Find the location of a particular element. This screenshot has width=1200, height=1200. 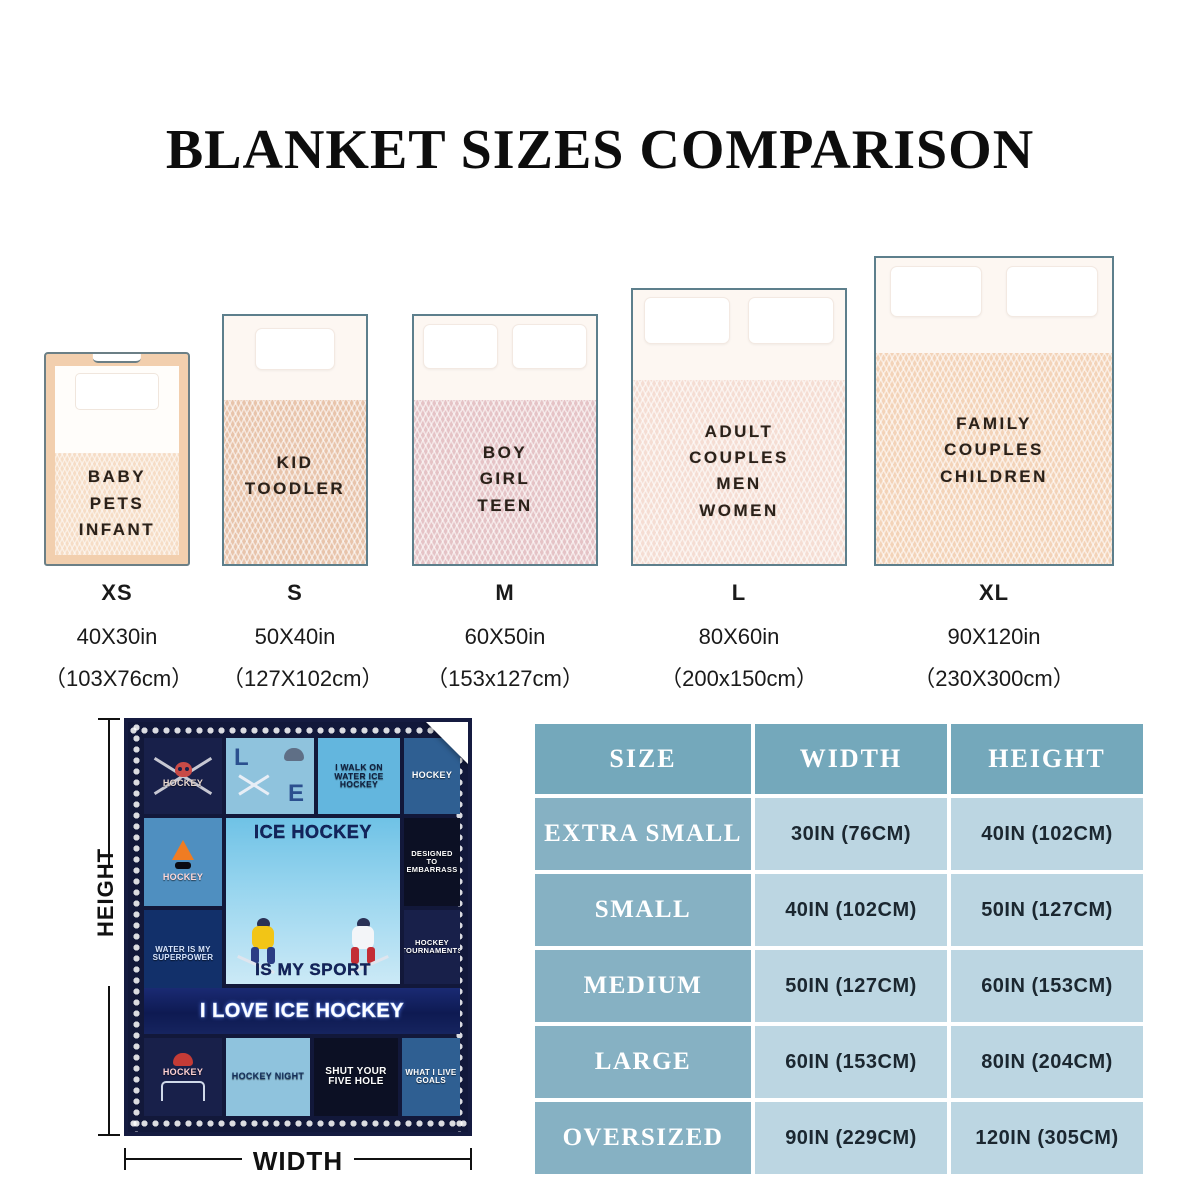

row-width-extra-small: 30IN (76CM) is located at coordinates (851, 834).